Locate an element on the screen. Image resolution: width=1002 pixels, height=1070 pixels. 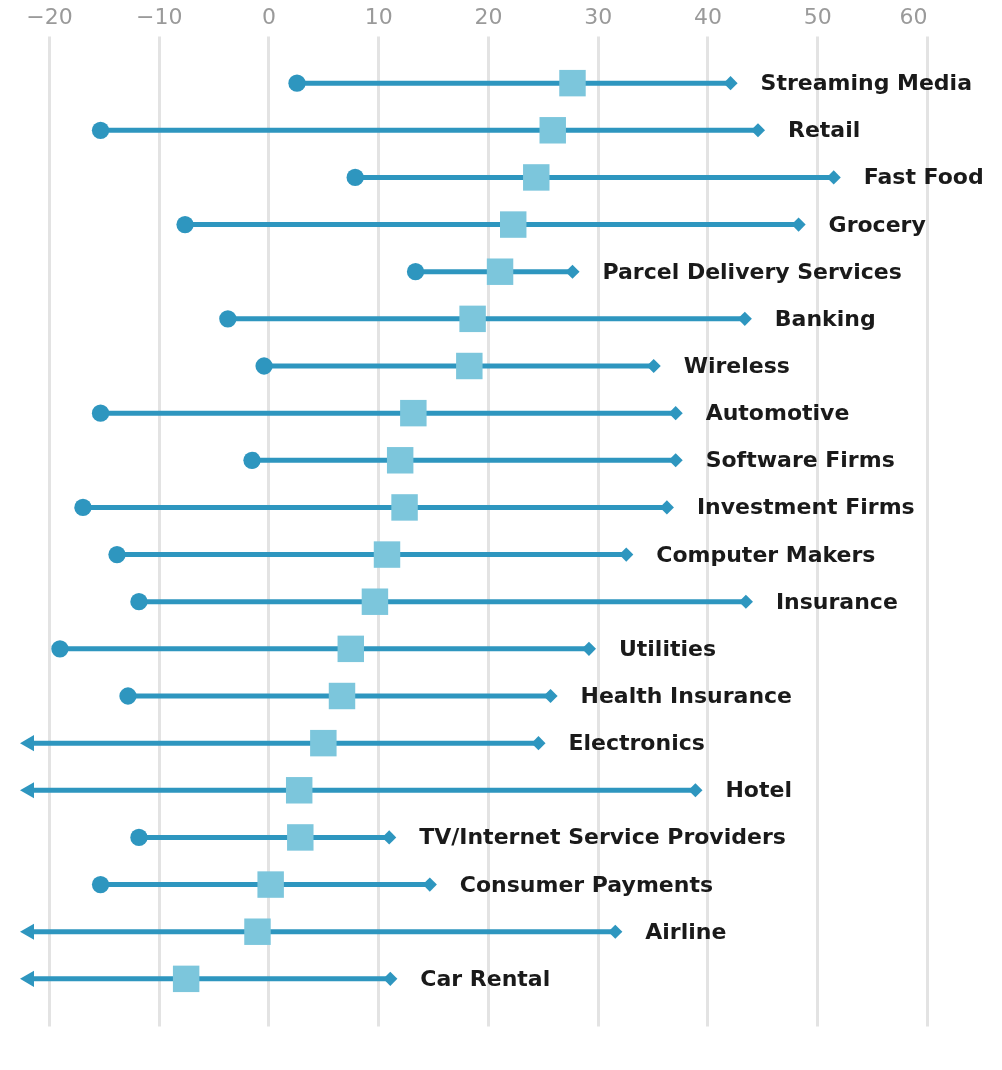
x-tick-label: 30 is located at coordinates (598, 16).